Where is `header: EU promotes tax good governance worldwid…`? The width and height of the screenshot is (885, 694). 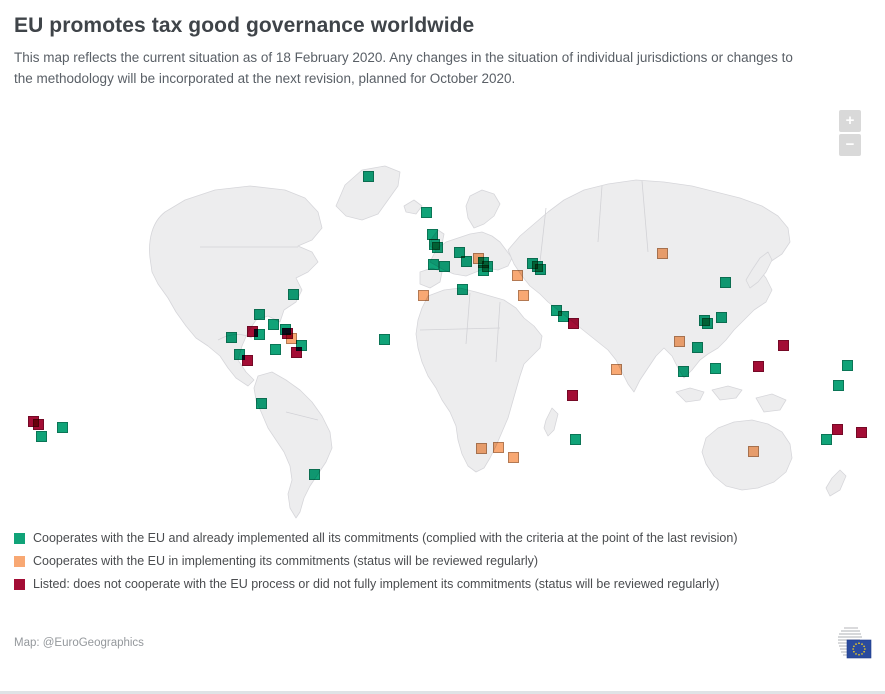 header: EU promotes tax good governance worldwid… is located at coordinates (414, 52).